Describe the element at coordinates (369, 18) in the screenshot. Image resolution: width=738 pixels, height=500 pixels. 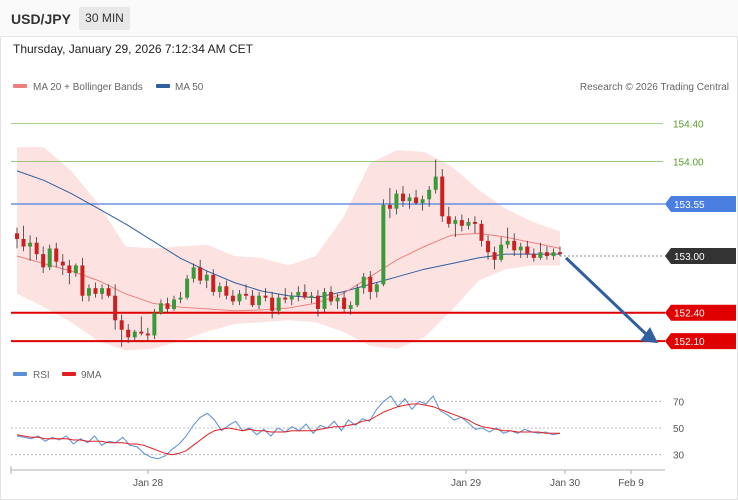
I see `chart-header: USD/JPY 30 MIN` at that location.